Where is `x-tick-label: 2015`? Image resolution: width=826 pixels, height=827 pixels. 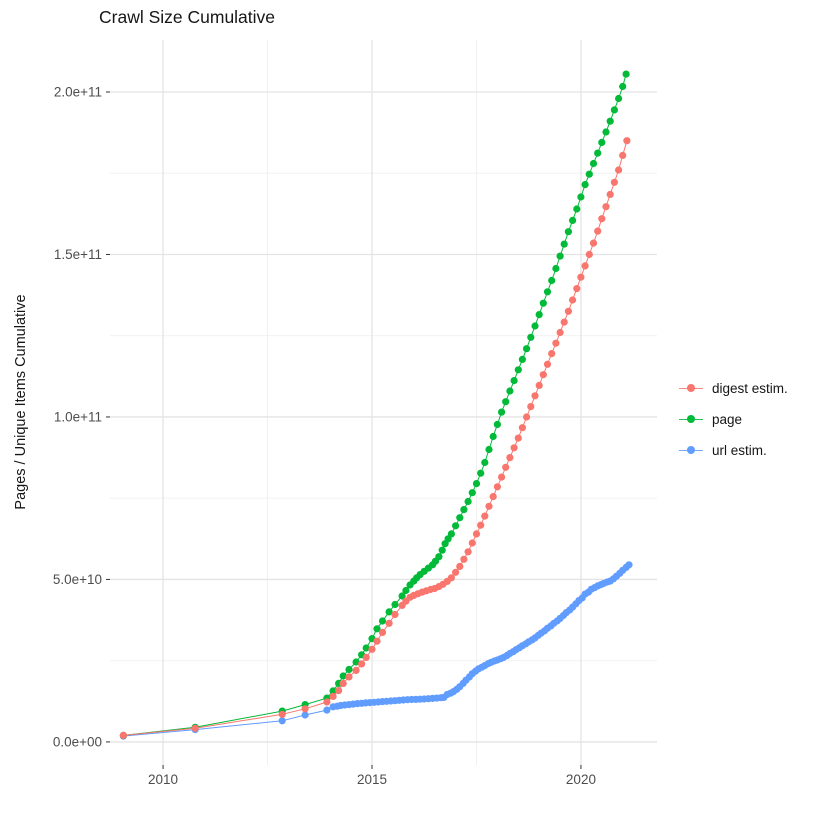
x-tick-label: 2015 is located at coordinates (372, 779).